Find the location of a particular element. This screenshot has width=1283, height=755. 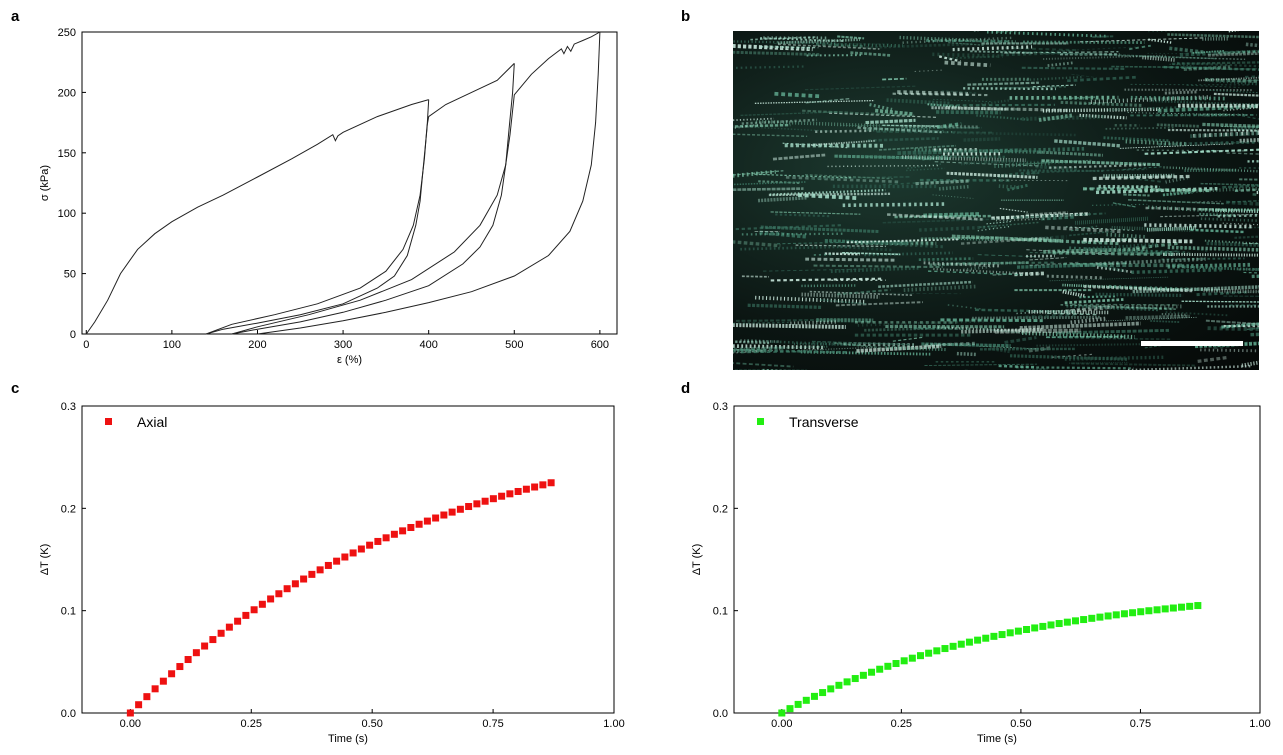

x-axis-label-c: Time (s) is located at coordinates (348, 739).